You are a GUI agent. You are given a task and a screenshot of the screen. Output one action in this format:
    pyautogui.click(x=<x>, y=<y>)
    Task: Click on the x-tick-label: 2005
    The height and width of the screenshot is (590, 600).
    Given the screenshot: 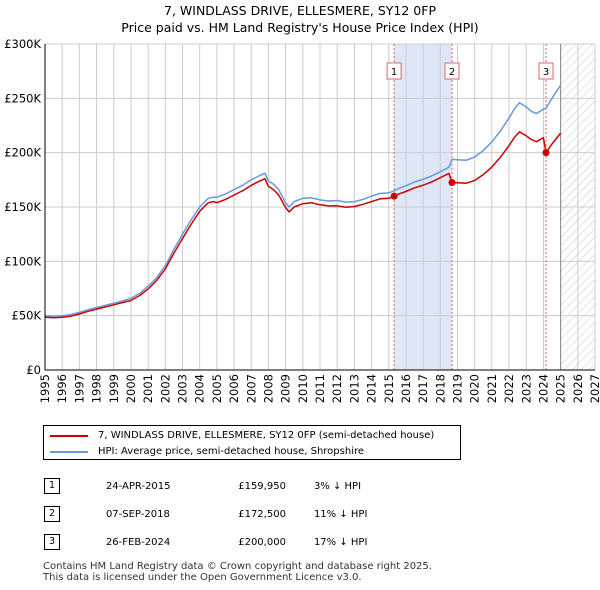 What is the action you would take?
    pyautogui.click(x=217, y=388)
    